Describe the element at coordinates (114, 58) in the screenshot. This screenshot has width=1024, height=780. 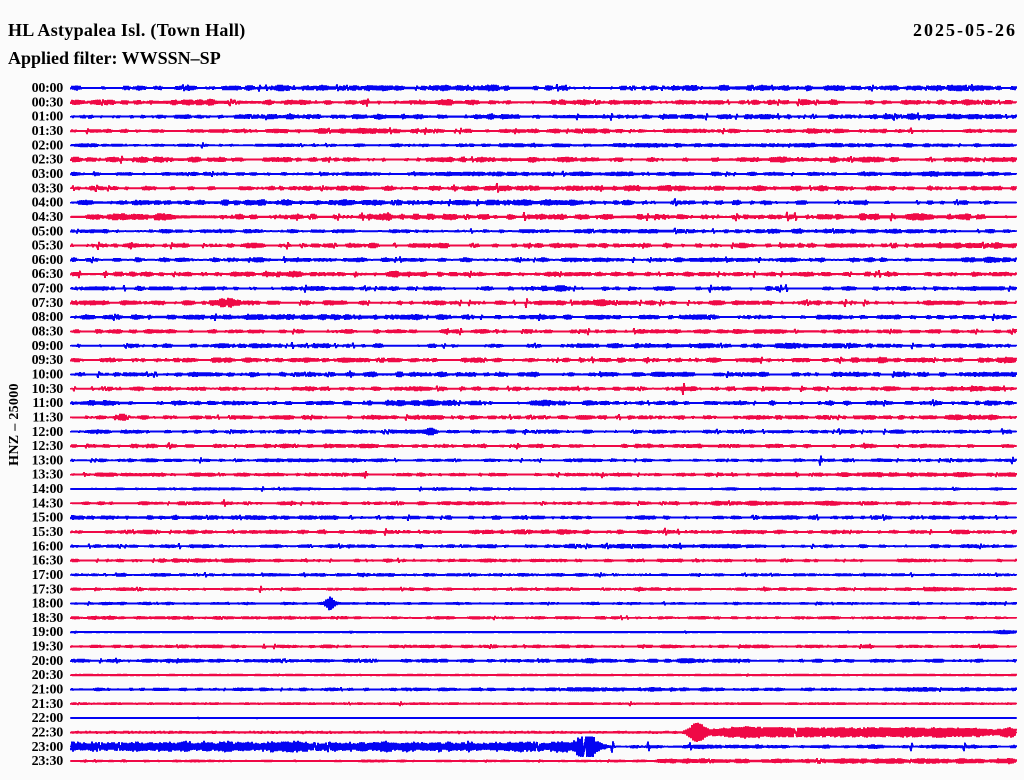
I see `svg-text: Applied filter: WWSSN–SP` at that location.